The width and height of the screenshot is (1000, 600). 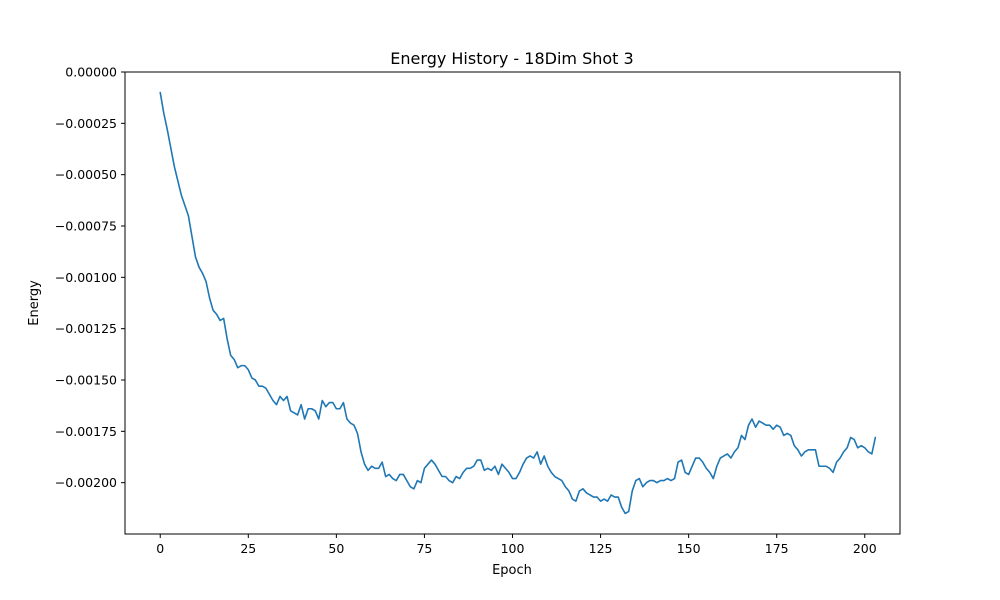 I want to click on y-tick-label: 0.00000, so click(x=91, y=72).